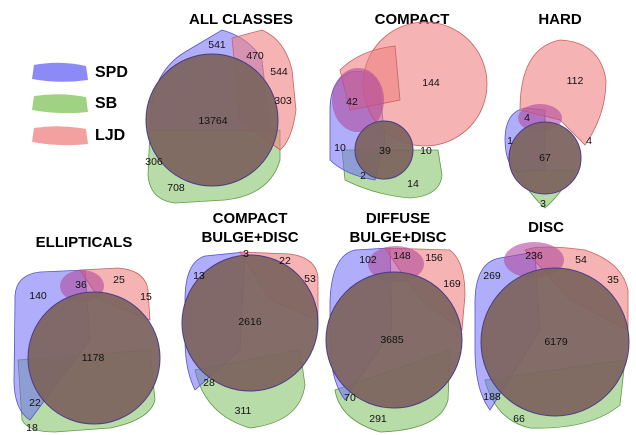 This screenshot has width=636, height=435. Describe the element at coordinates (426, 151) in the screenshot. I see `value-sb-ljd: 10` at that location.